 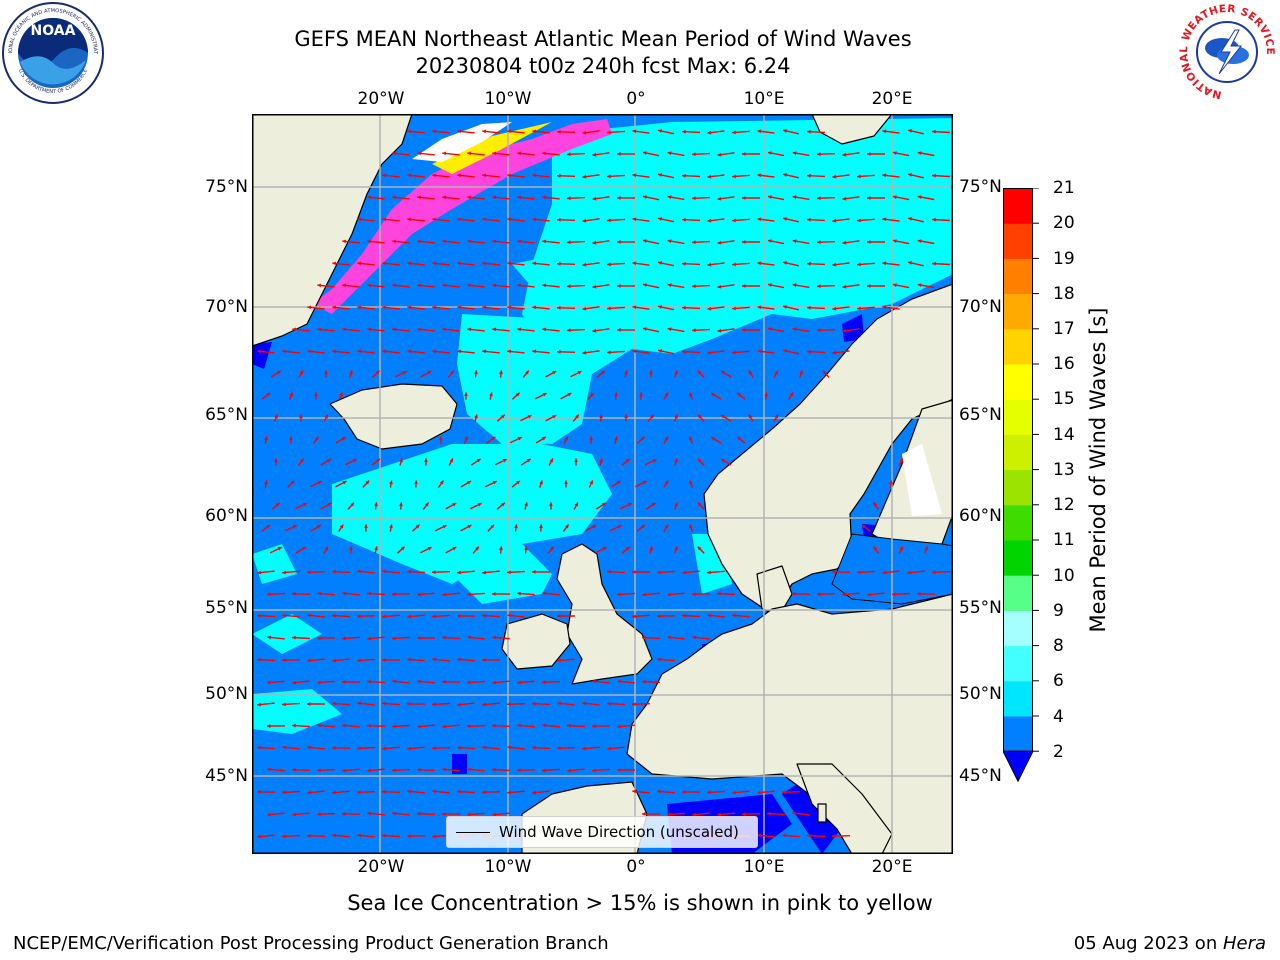 I want to click on deep-blue-patch, so click(x=262, y=355).